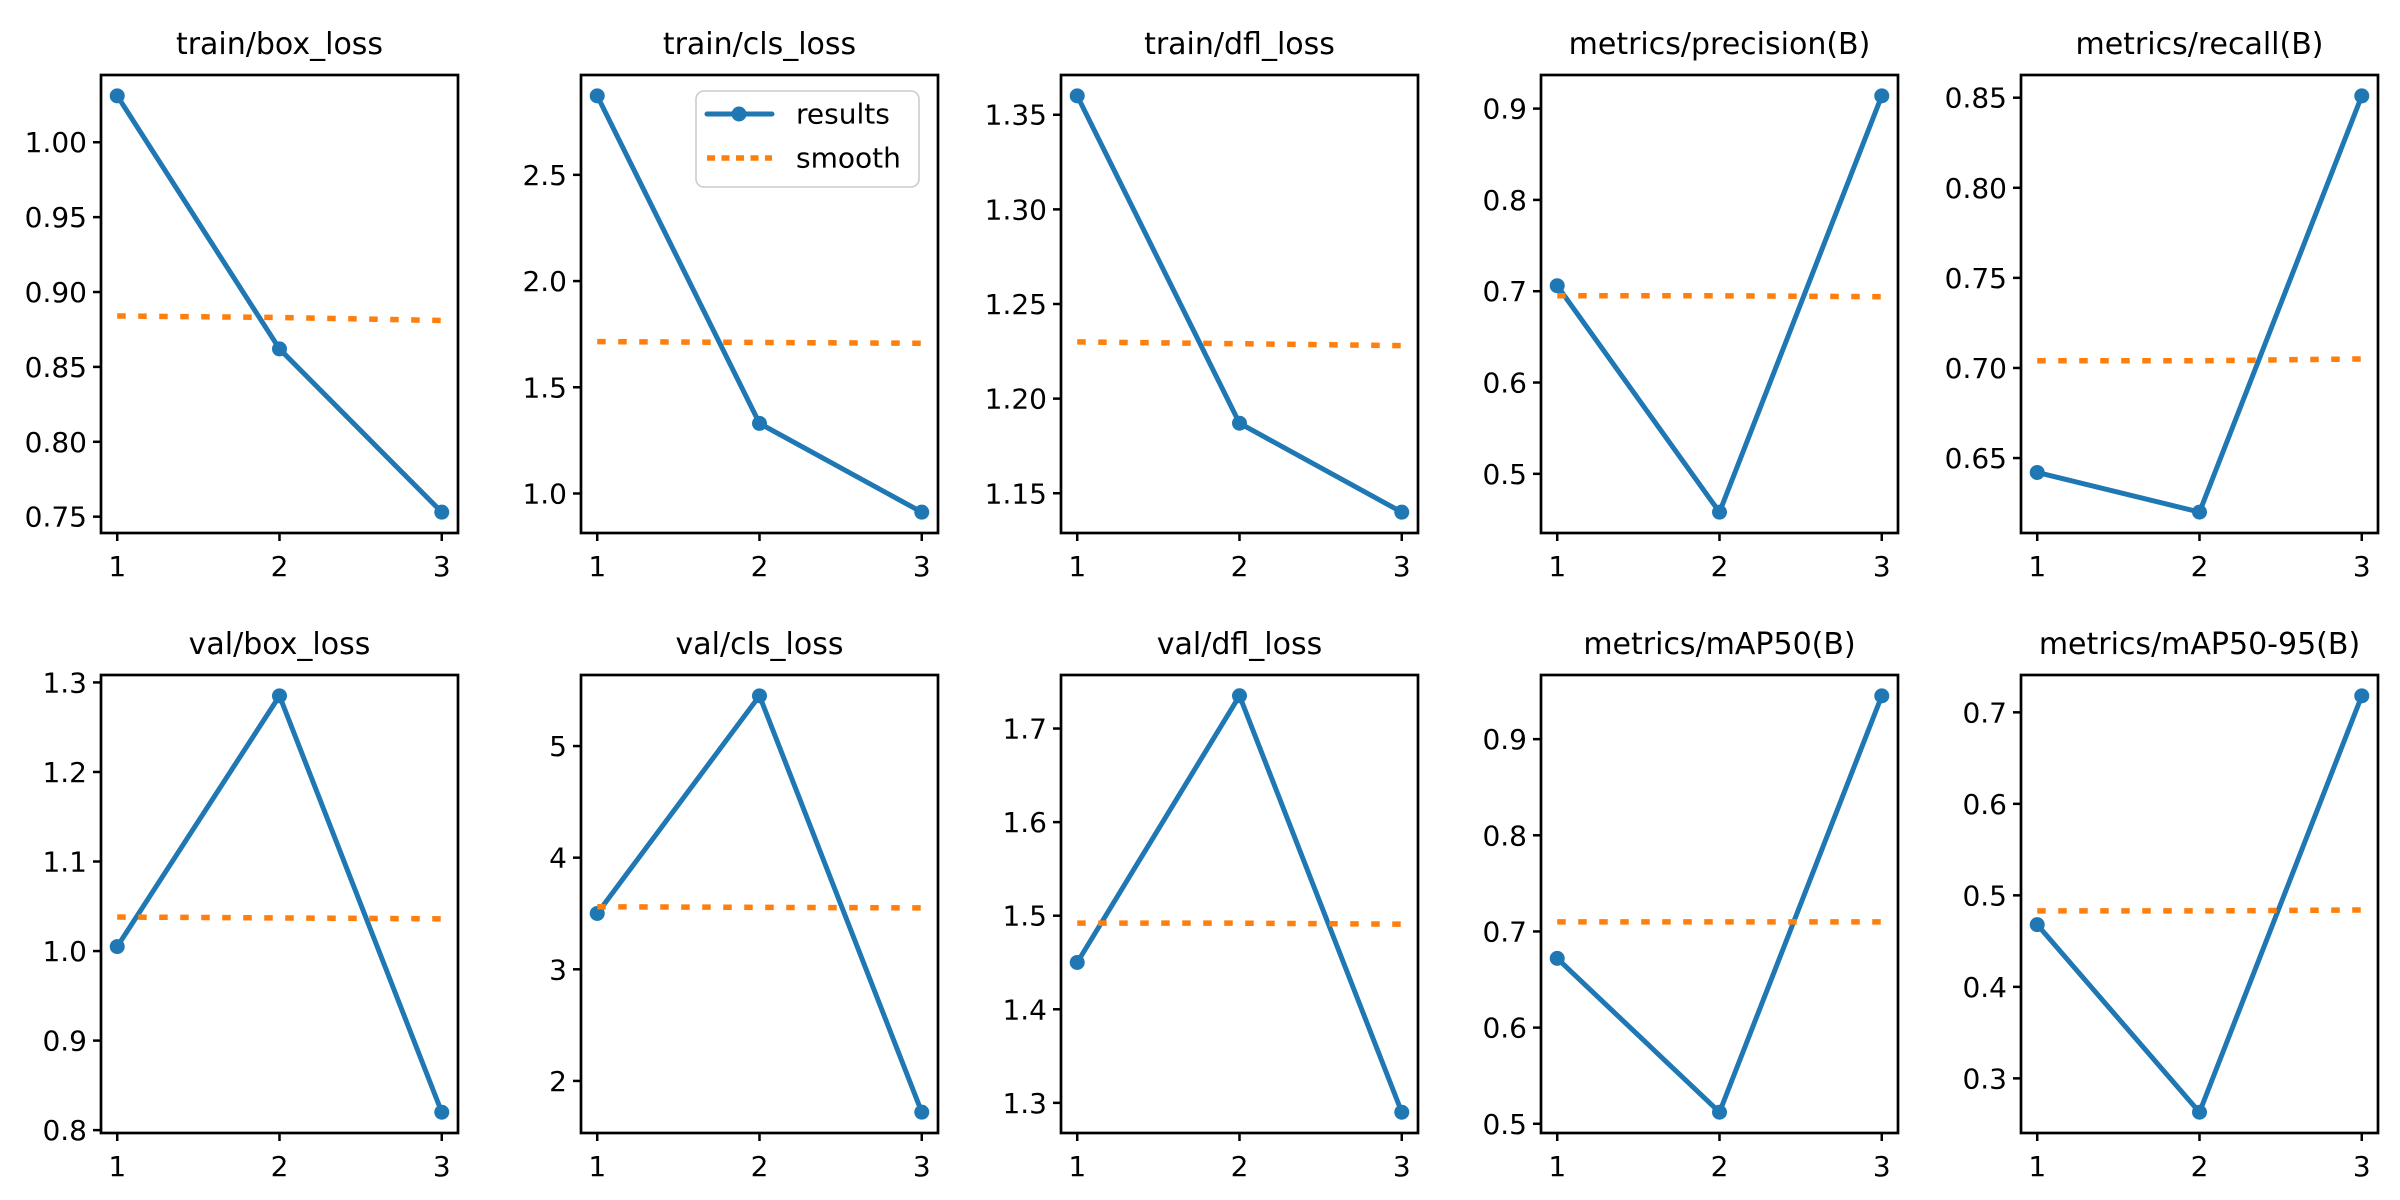 This screenshot has width=2400, height=1200. I want to click on y-tick-label: 0.70, so click(1976, 368).